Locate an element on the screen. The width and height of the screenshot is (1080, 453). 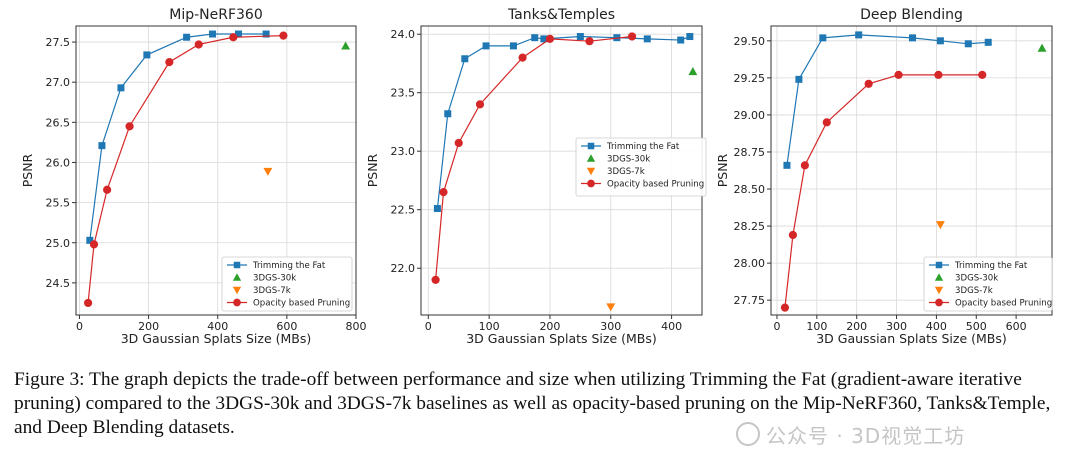
x-tick-label: 600 is located at coordinates (286, 326).